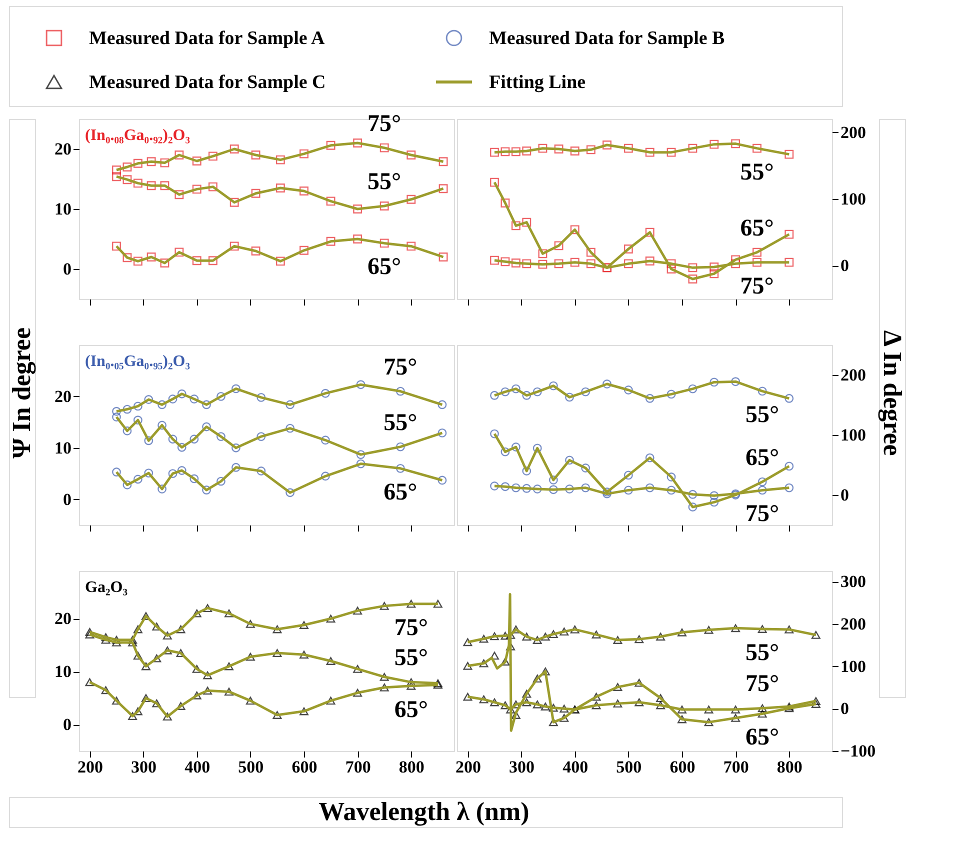 This screenshot has height=864, width=973. Describe the element at coordinates (207, 82) in the screenshot. I see `legend-label: Measured Data for Sample C` at that location.